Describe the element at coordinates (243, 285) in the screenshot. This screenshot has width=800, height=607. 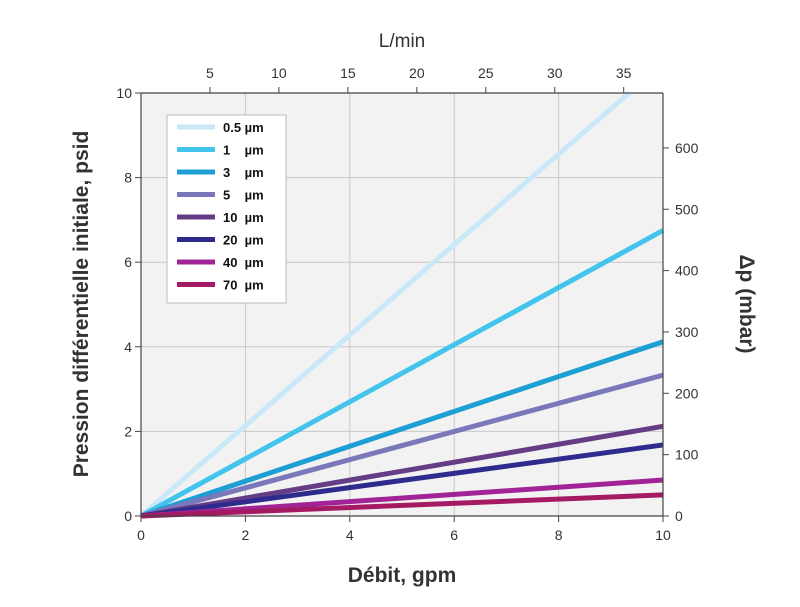
I see `legend-label: 70 µm` at that location.